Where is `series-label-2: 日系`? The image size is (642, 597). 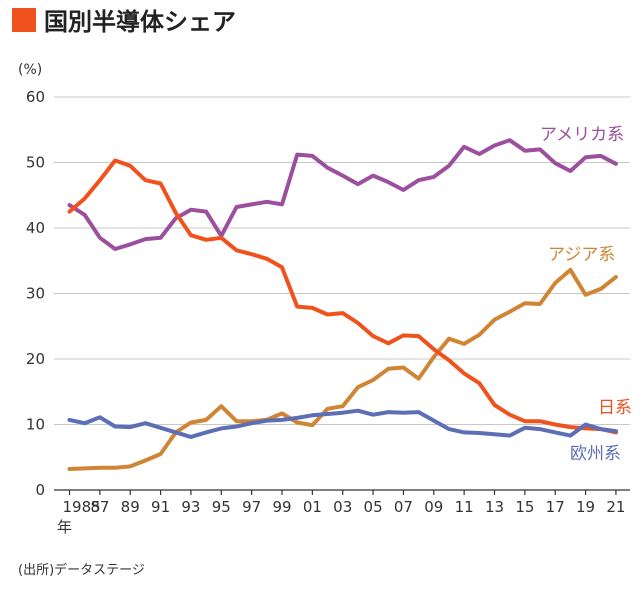 series-label-2: 日系 is located at coordinates (615, 408).